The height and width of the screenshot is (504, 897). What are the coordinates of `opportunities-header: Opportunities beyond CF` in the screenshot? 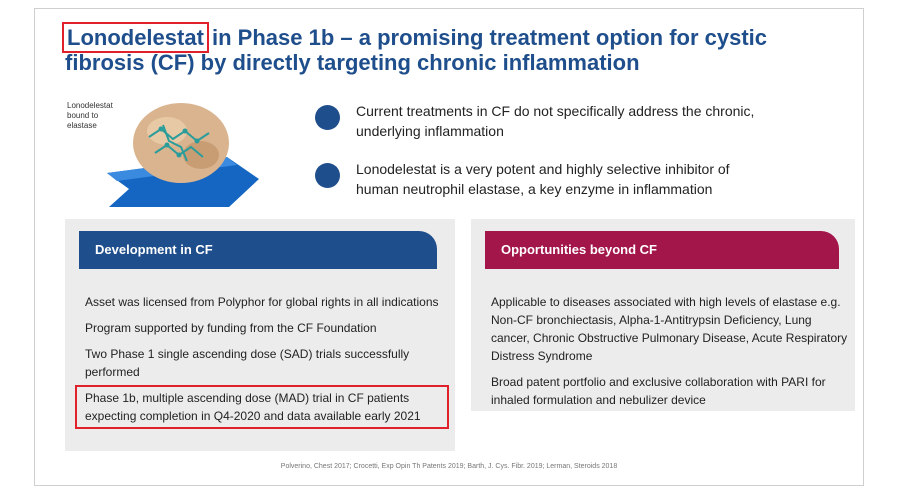 It's located at (662, 250).